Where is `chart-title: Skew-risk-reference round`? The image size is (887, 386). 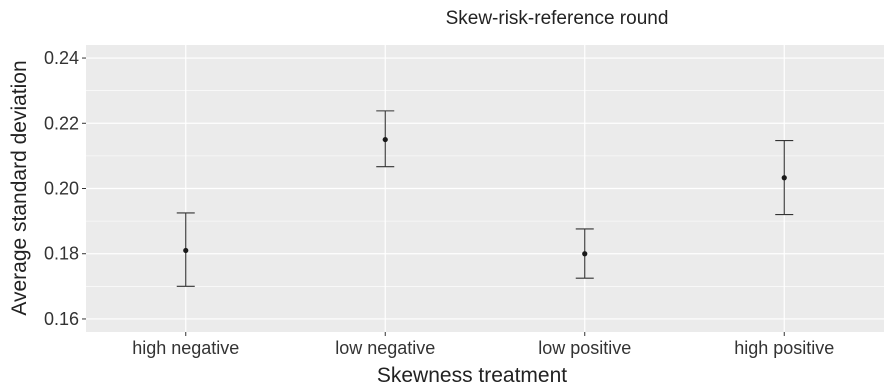 chart-title: Skew-risk-reference round is located at coordinates (557, 18).